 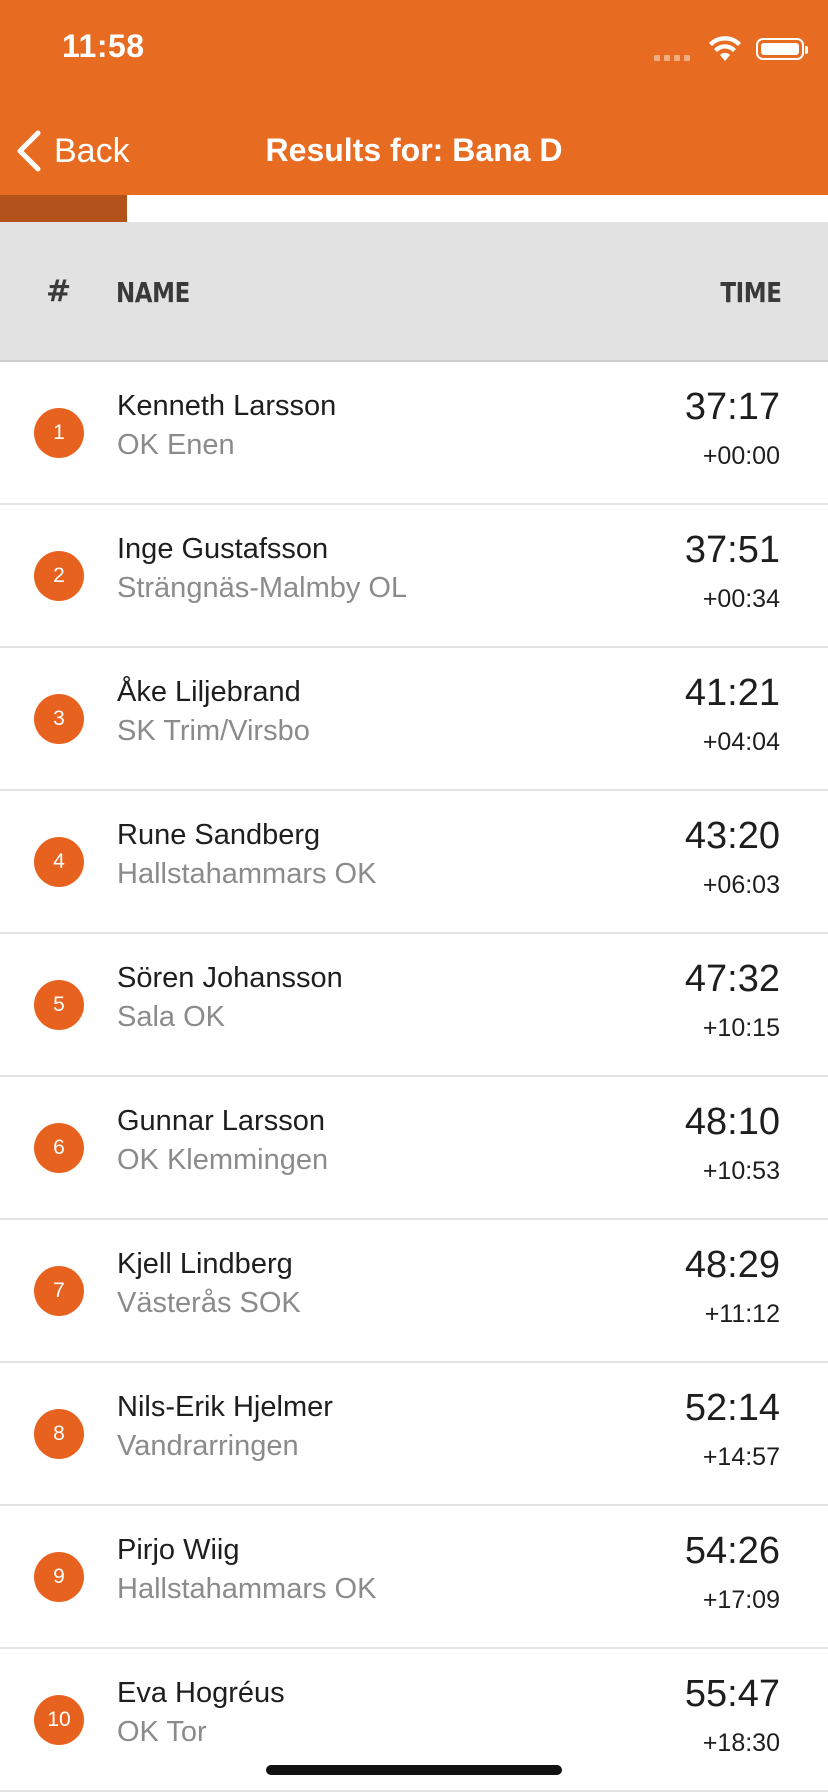 What do you see at coordinates (732, 1122) in the screenshot?
I see `finish-time: 48:10` at bounding box center [732, 1122].